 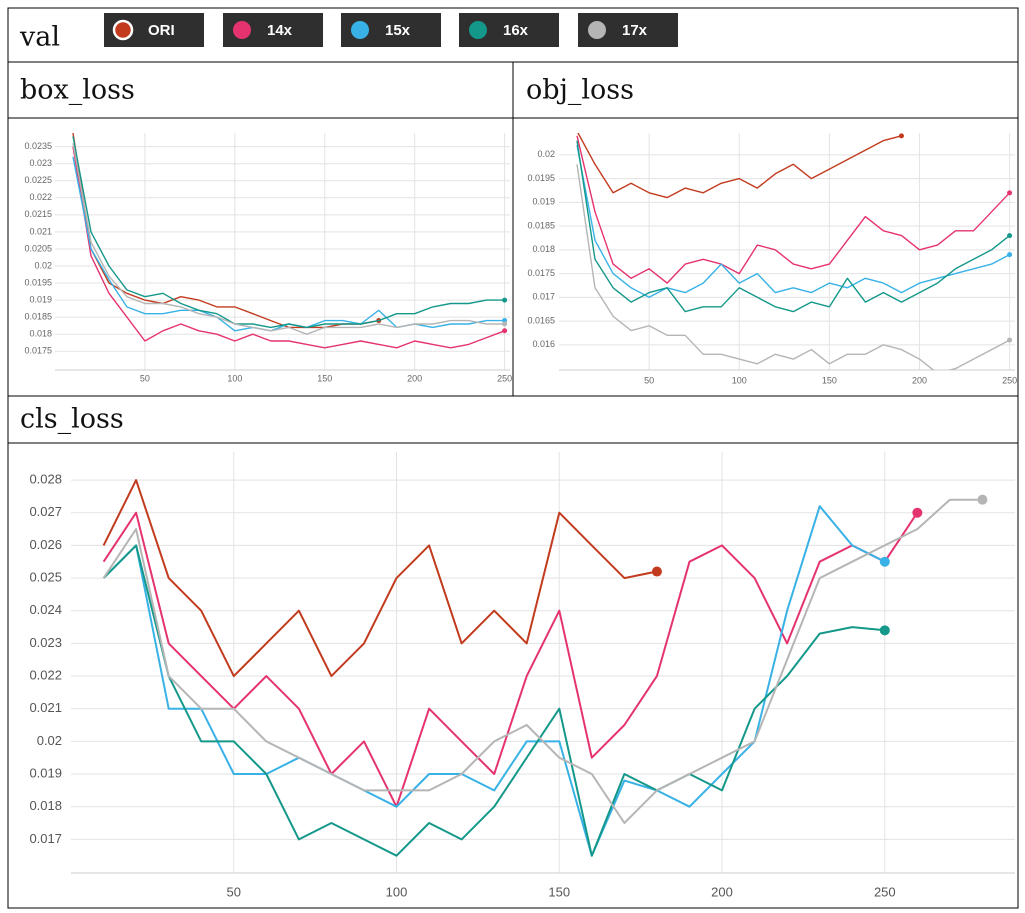 I want to click on y-tick-label: 0.025, so click(x=45, y=577).